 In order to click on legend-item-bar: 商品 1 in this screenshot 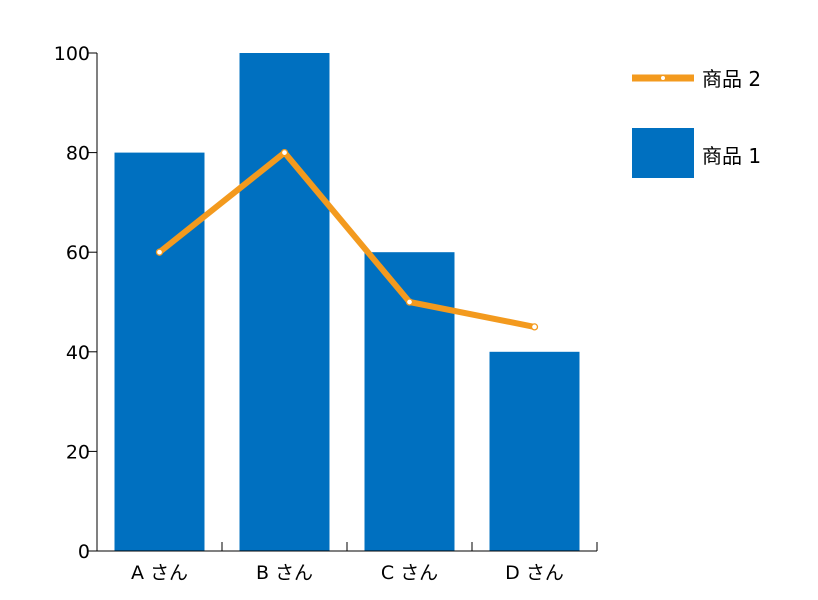, I will do `click(696, 153)`.